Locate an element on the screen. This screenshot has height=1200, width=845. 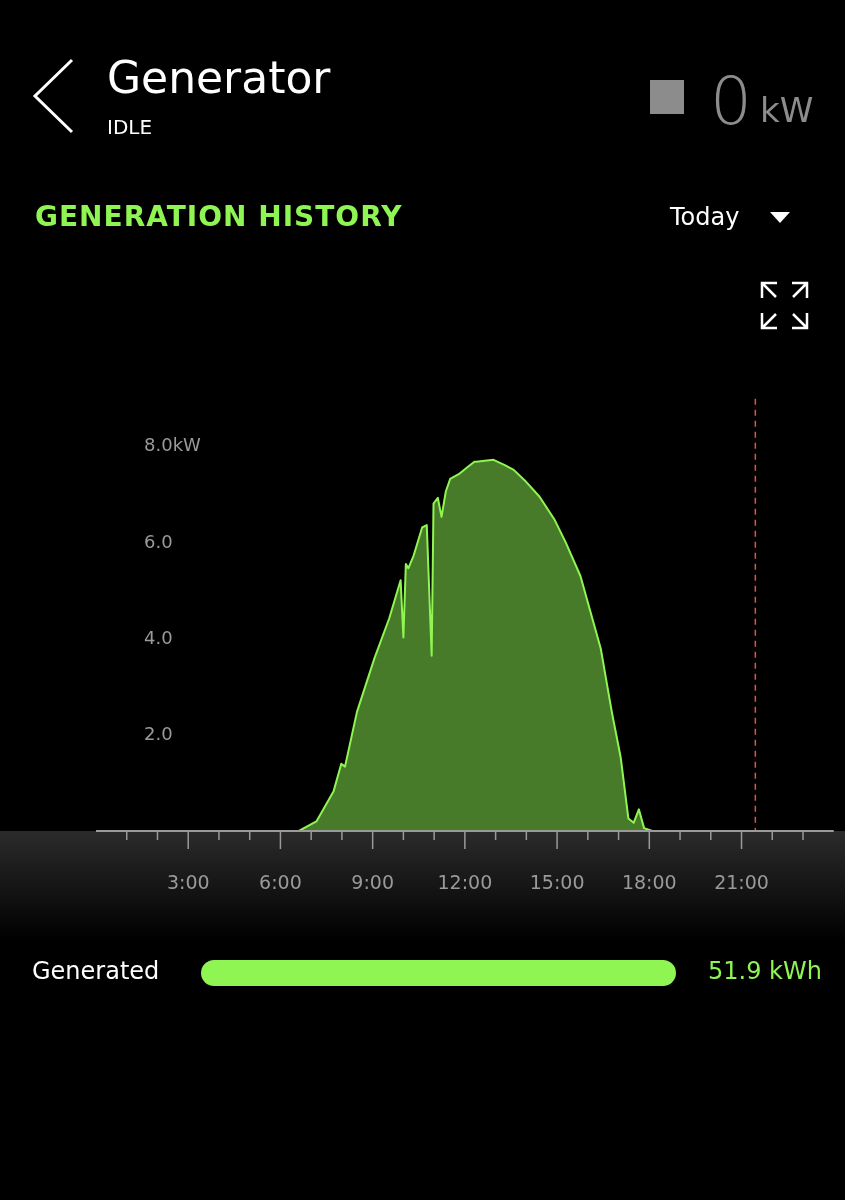
x-tick-label: 9:00 is located at coordinates (372, 882).